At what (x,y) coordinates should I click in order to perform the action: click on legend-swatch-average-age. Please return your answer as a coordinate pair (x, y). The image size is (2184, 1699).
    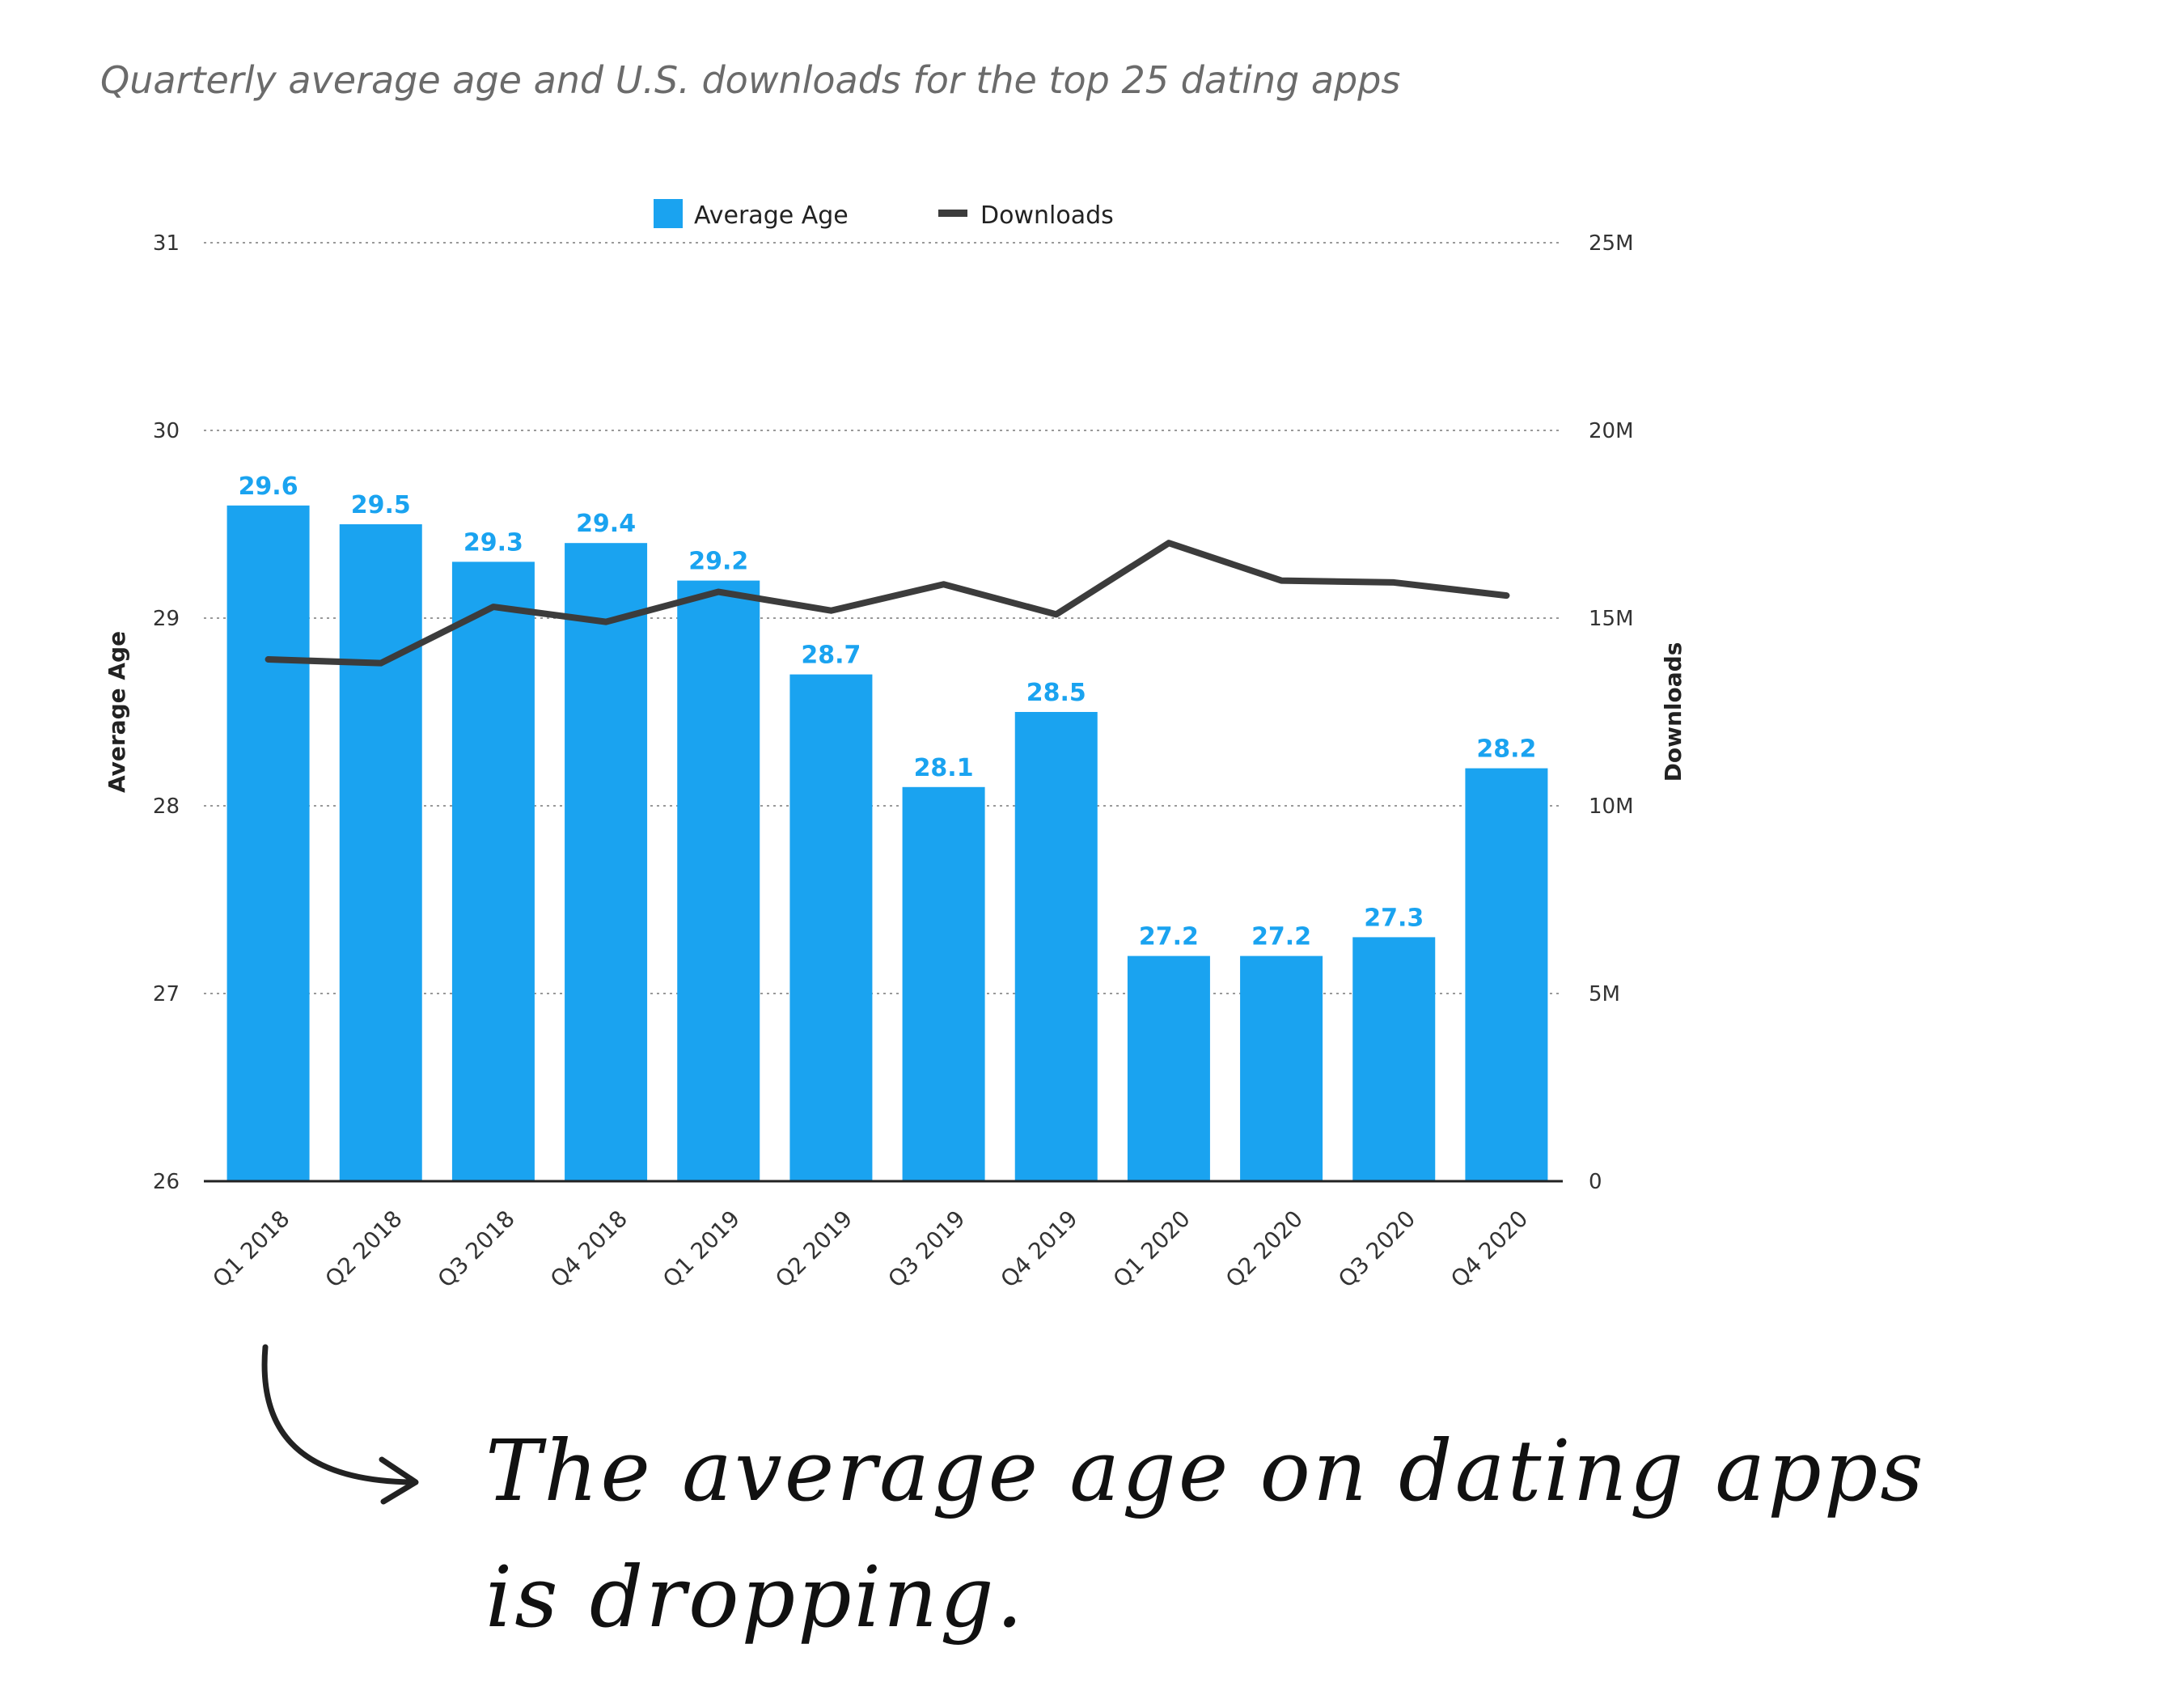
    Looking at the image, I should click on (668, 213).